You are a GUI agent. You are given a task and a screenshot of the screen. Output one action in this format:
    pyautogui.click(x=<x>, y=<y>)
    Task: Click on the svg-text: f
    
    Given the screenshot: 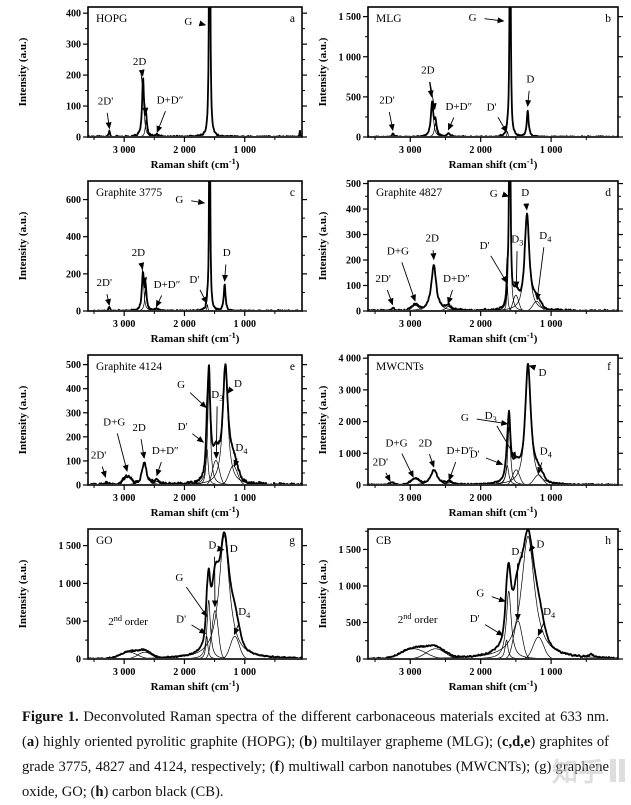 What is the action you would take?
    pyautogui.click(x=609, y=367)
    